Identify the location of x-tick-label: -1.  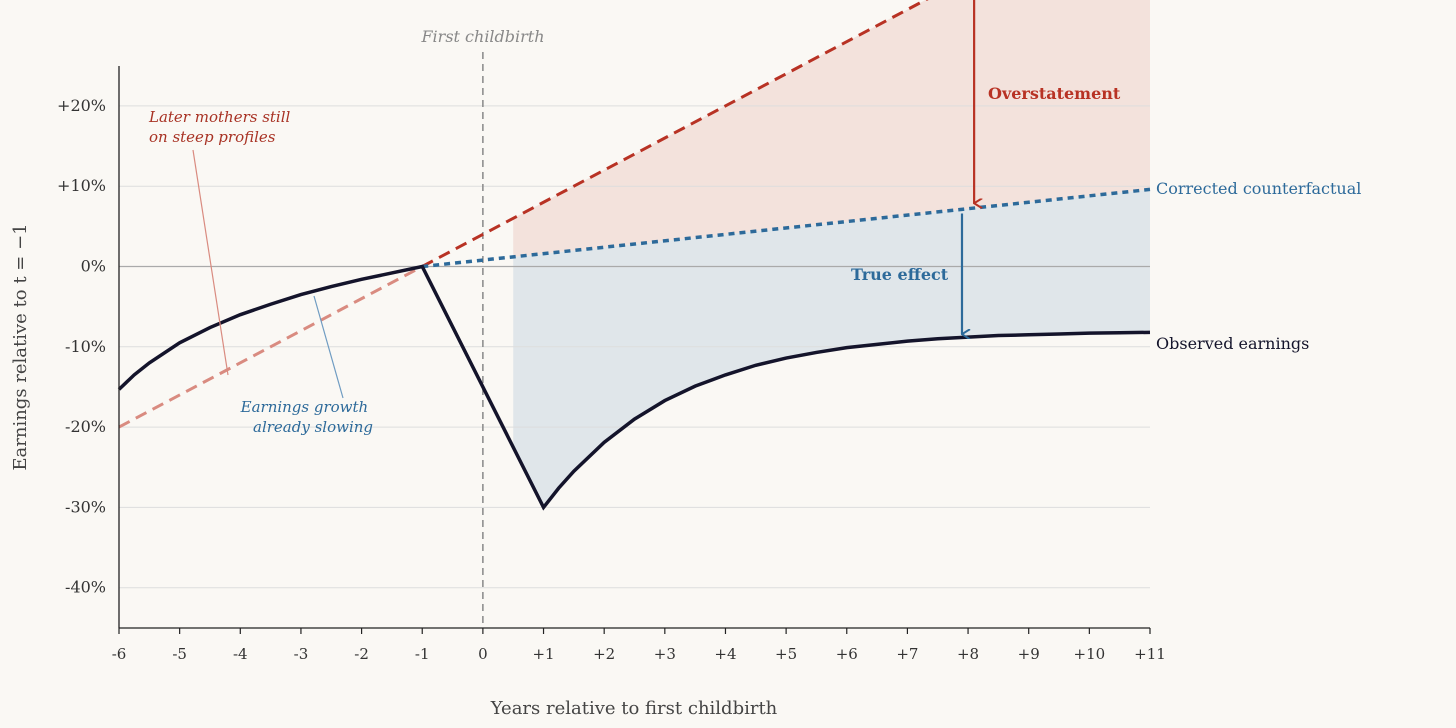
(422, 654).